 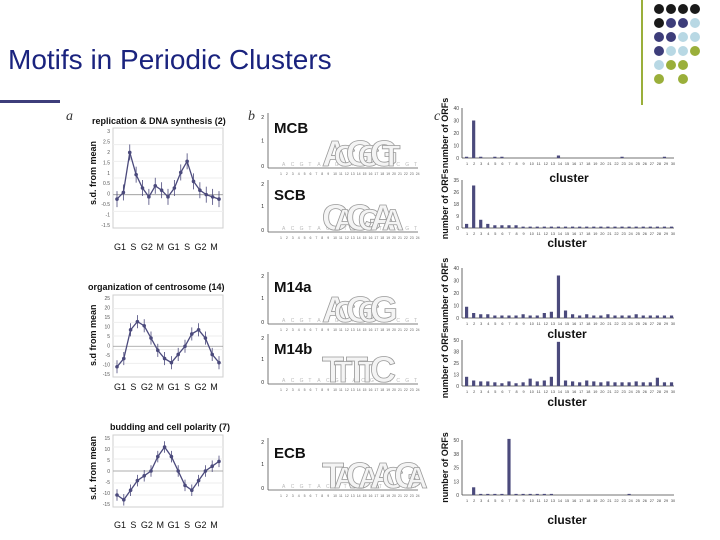 What do you see at coordinates (666, 392) in the screenshot?
I see `bar-x-tick: 29` at bounding box center [666, 392].